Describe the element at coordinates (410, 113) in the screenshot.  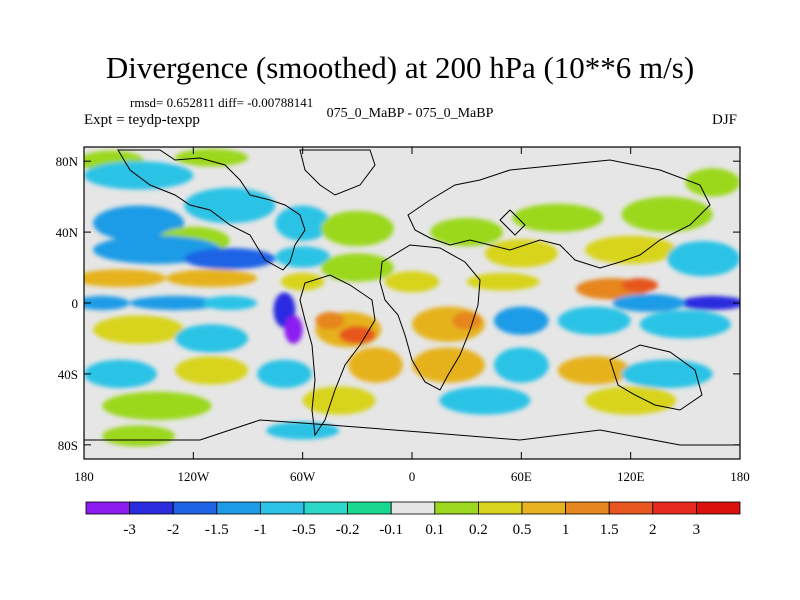
I see `chart-subtitle: 075_0_MaBP - 075_0_MaBP` at that location.